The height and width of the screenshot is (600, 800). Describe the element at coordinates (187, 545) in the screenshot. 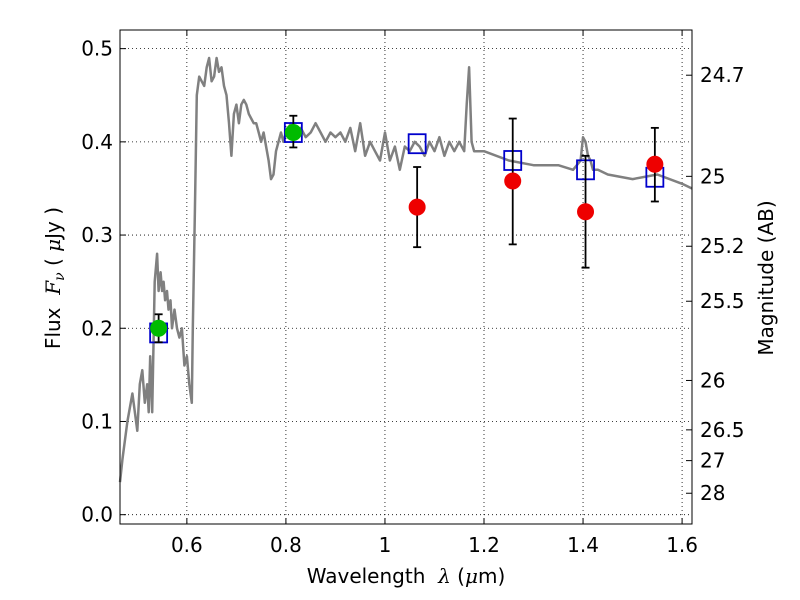

I see `x-tick-label: 0.6` at that location.